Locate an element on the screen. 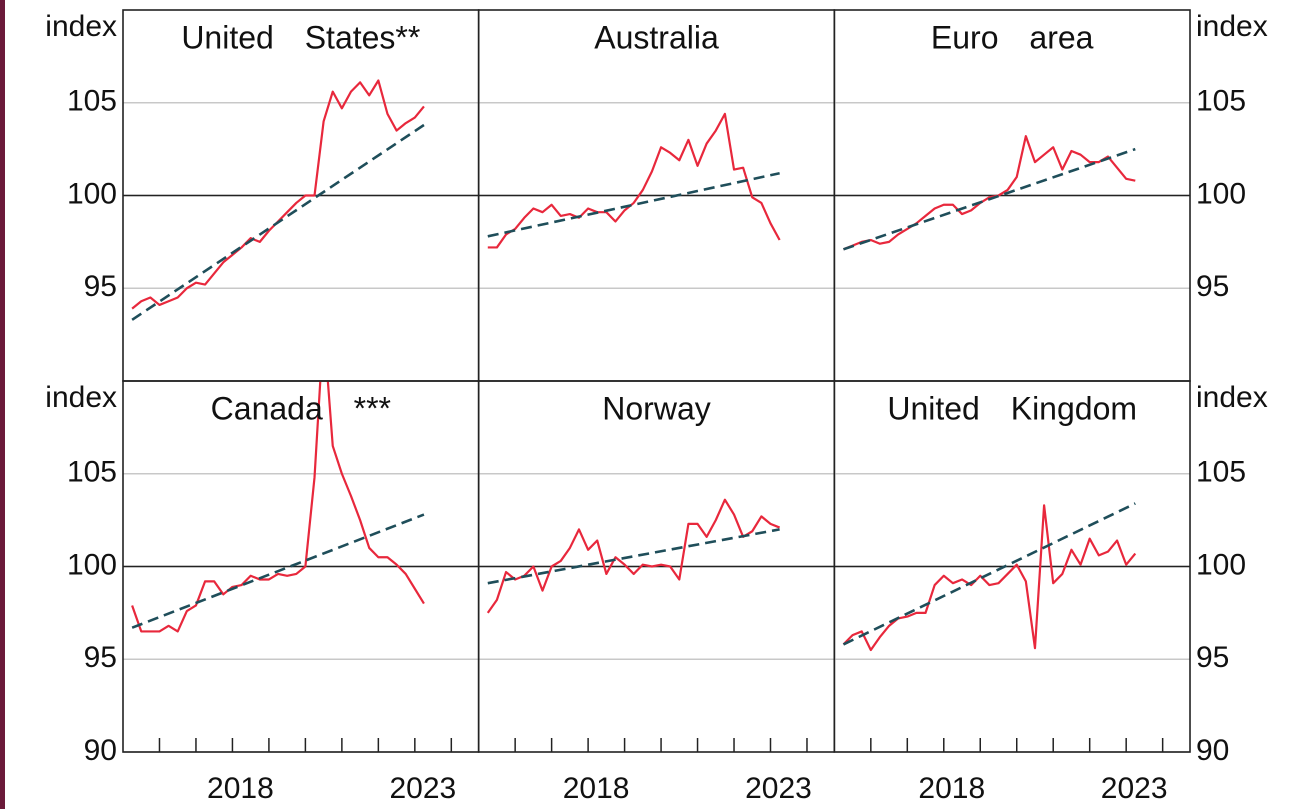  panel-title: Canada *** is located at coordinates (301, 408).